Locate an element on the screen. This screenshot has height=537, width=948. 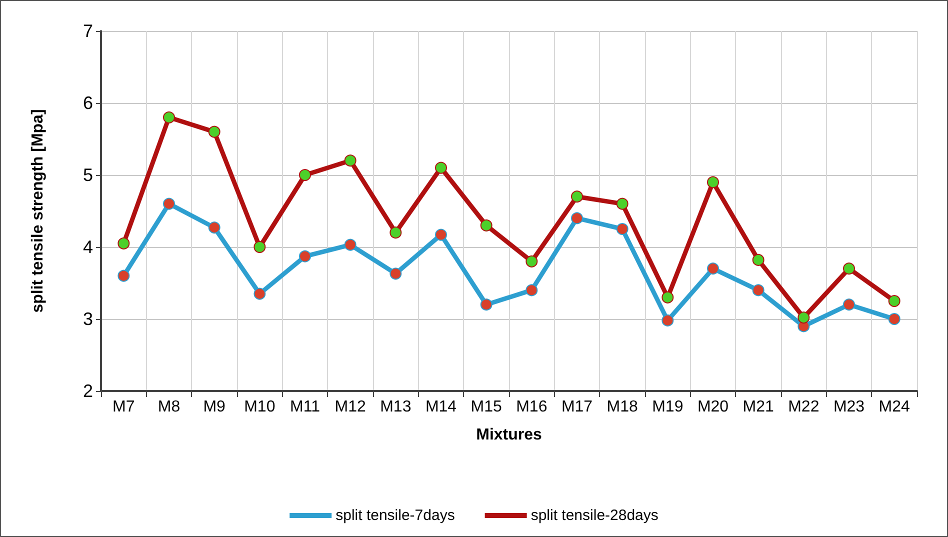
x-tick-label: M12 is located at coordinates (350, 407).